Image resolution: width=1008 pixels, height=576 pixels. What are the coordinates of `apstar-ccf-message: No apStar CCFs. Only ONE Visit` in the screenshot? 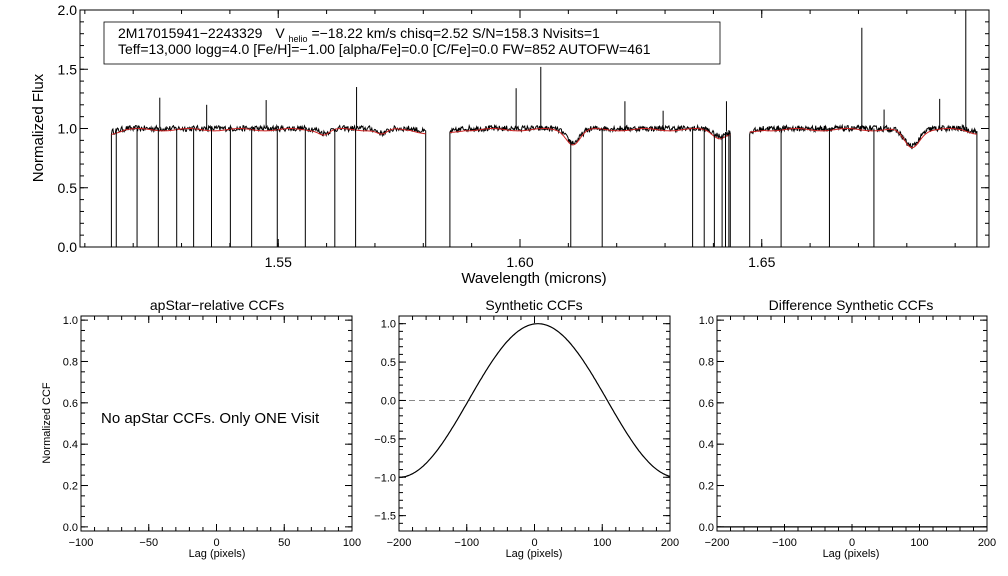 It's located at (210, 418).